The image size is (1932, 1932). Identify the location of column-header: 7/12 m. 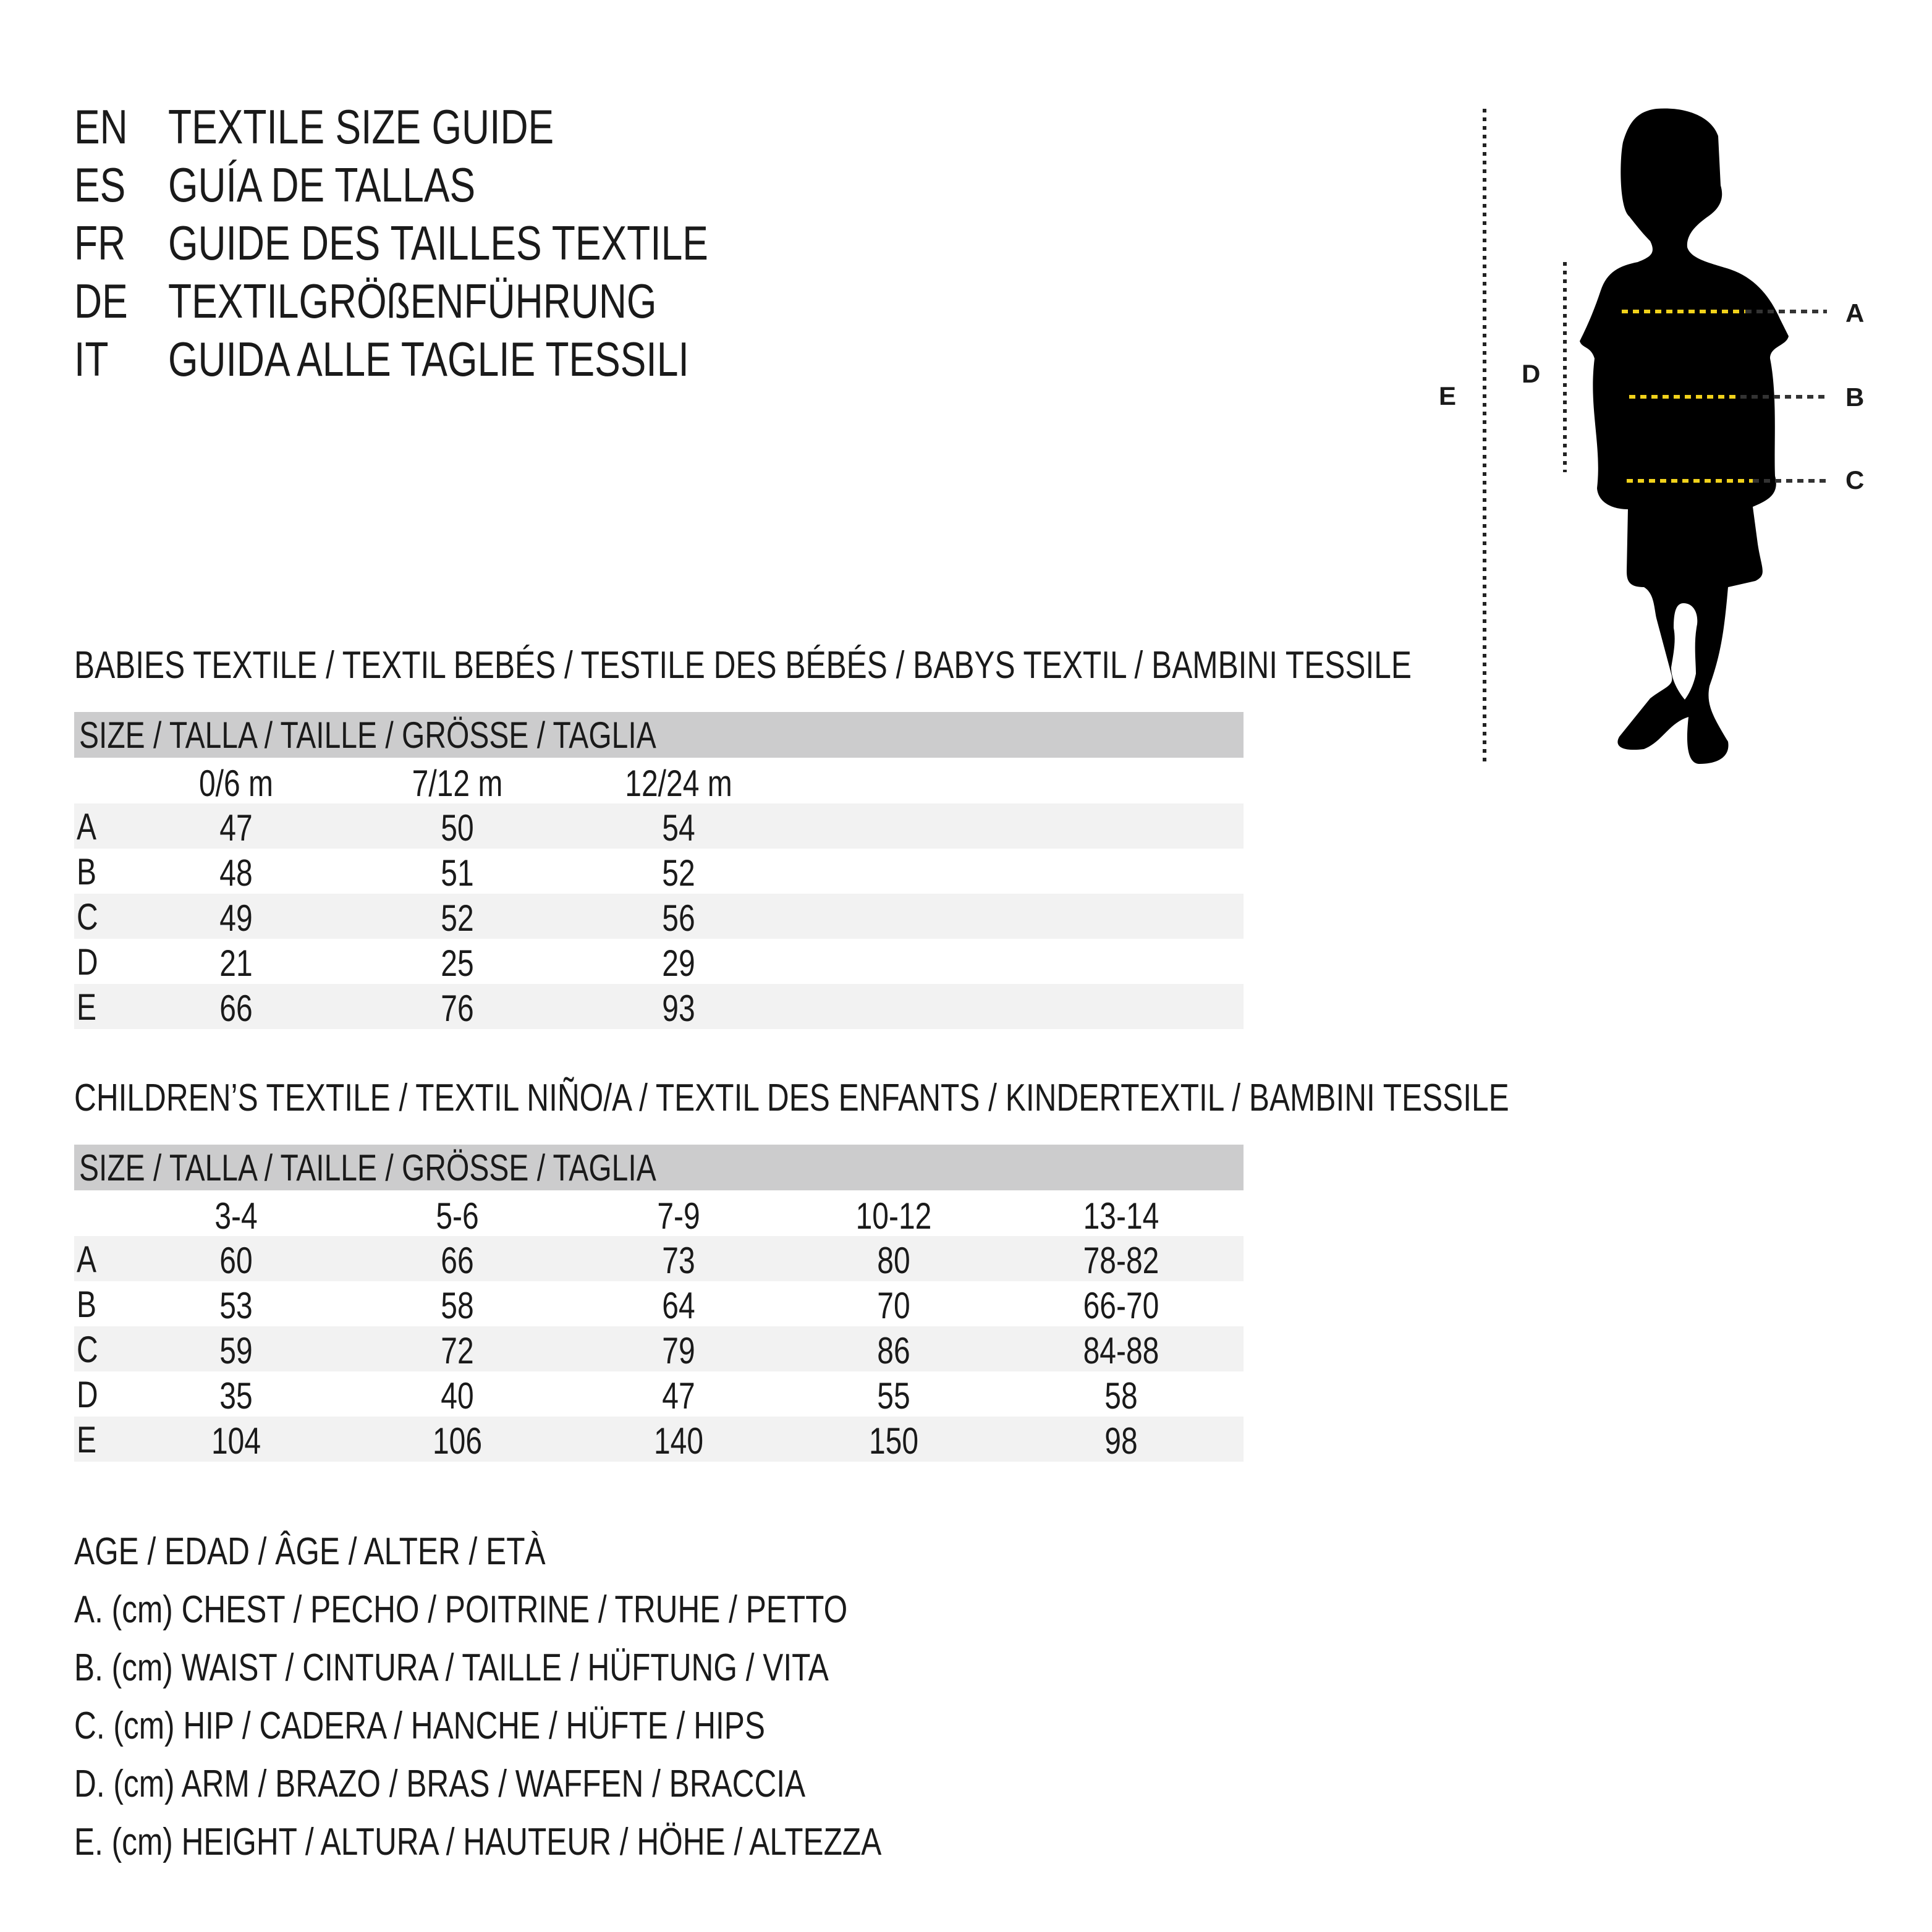
(457, 783).